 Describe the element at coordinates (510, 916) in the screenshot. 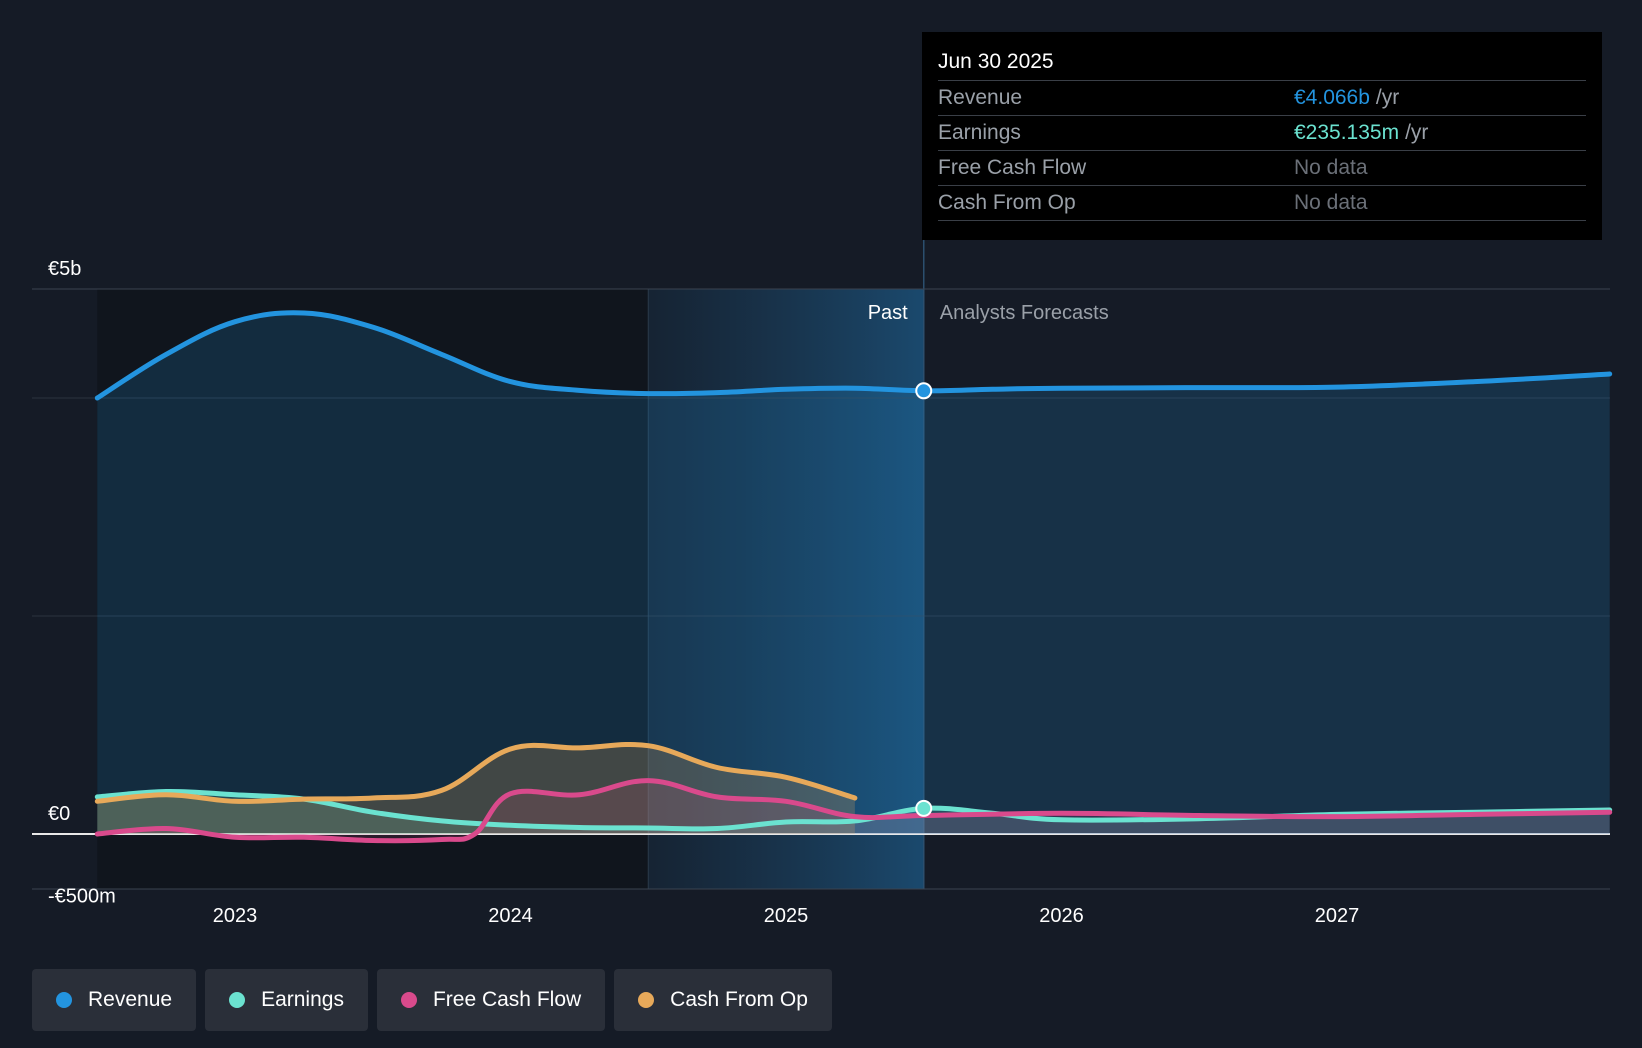

I see `x-tick-label: 2024` at that location.